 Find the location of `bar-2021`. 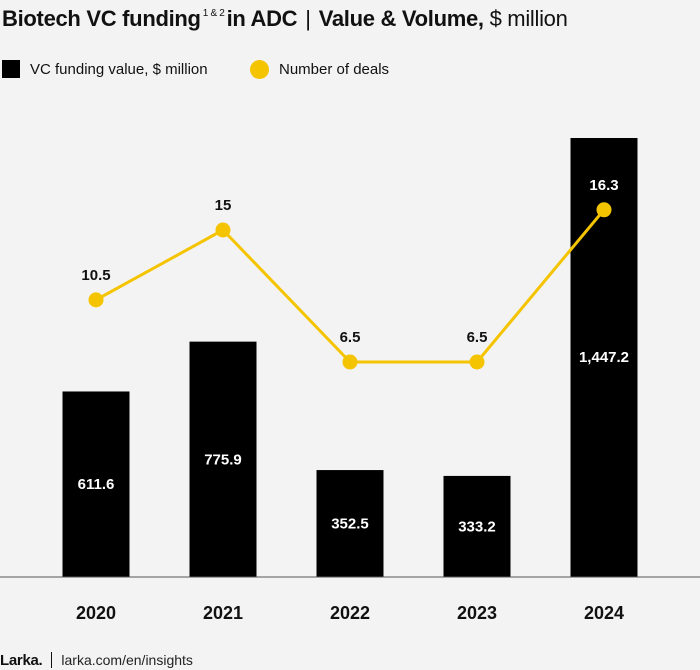

bar-2021 is located at coordinates (223, 459).